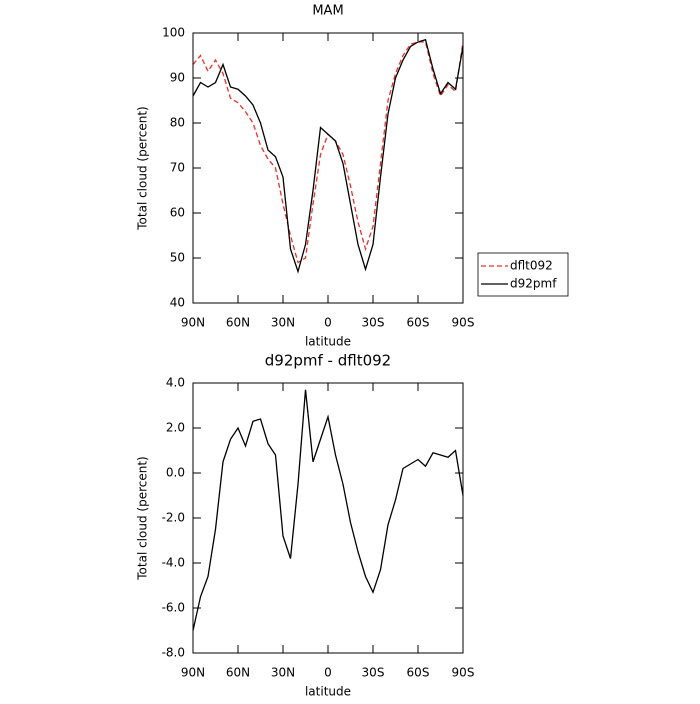  What do you see at coordinates (177, 123) in the screenshot?
I see `y-tick-label: 80` at bounding box center [177, 123].